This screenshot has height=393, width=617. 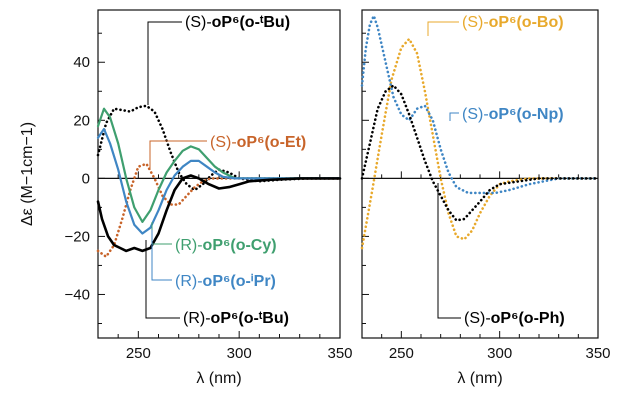 What do you see at coordinates (479, 378) in the screenshot?
I see `x-axis-label-right: λ (nm)` at bounding box center [479, 378].